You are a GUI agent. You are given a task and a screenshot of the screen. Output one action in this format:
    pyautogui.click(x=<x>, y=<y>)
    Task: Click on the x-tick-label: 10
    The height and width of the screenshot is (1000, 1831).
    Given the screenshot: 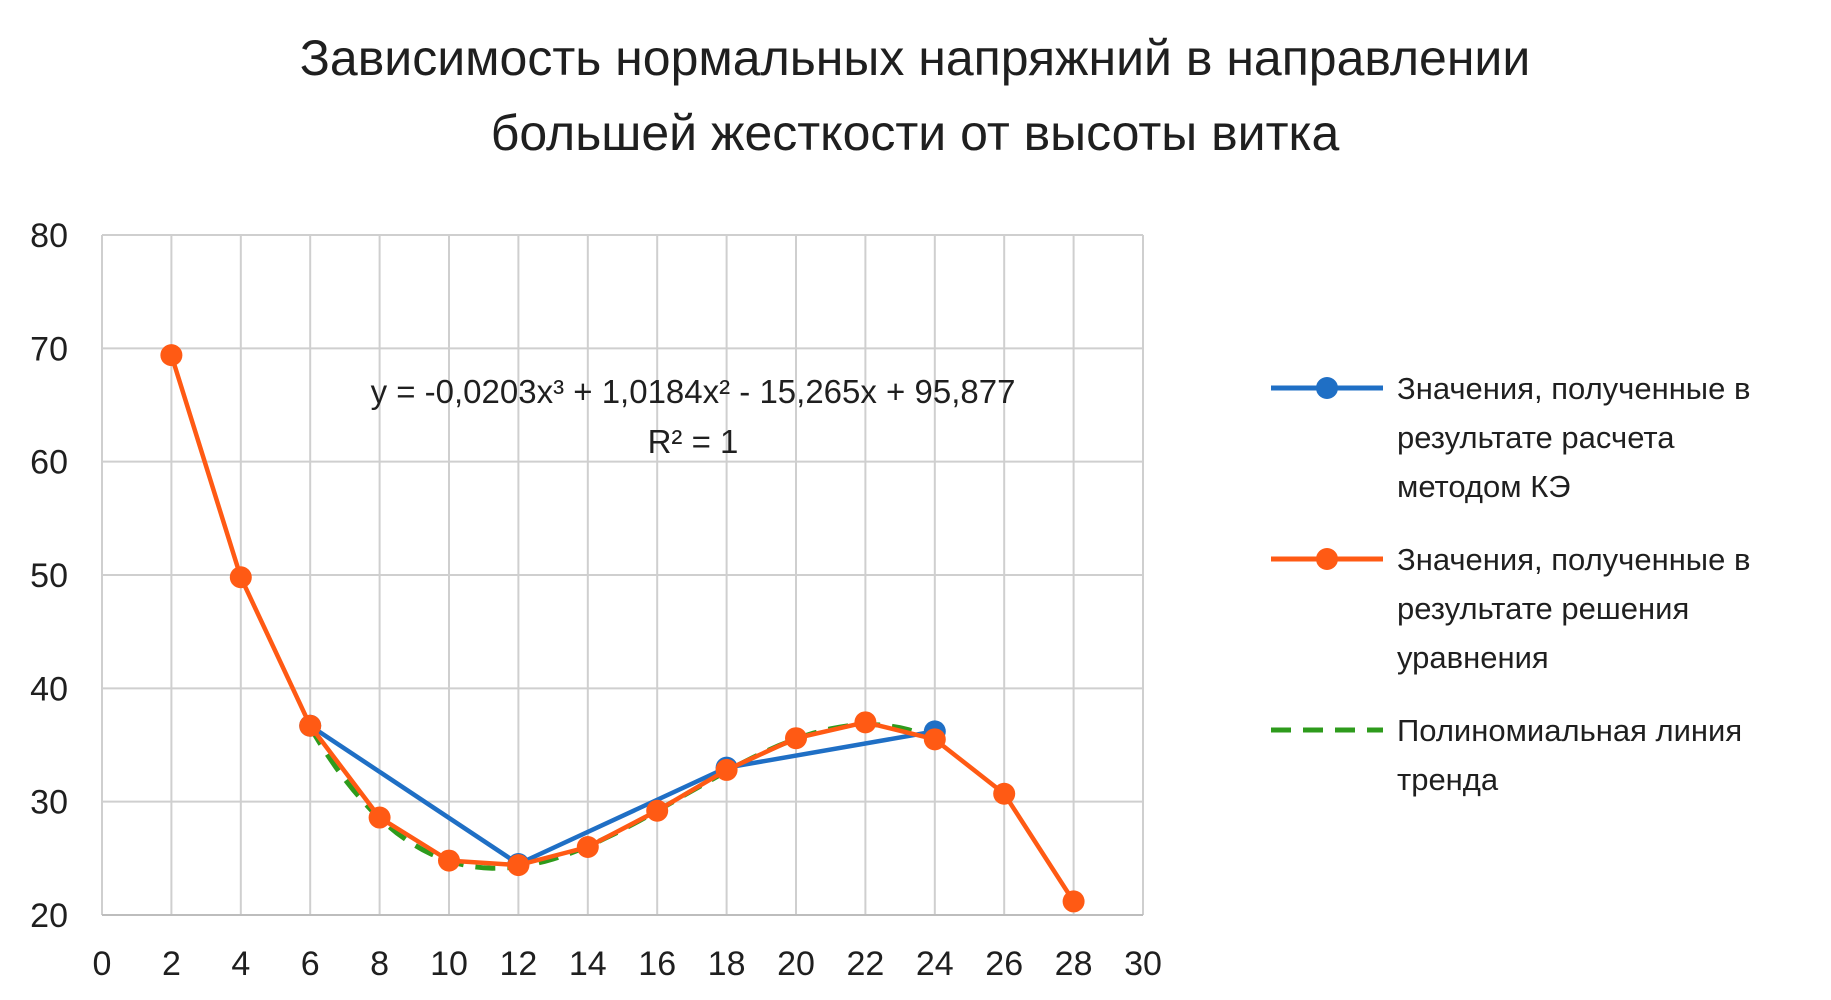 What is the action you would take?
    pyautogui.click(x=449, y=964)
    